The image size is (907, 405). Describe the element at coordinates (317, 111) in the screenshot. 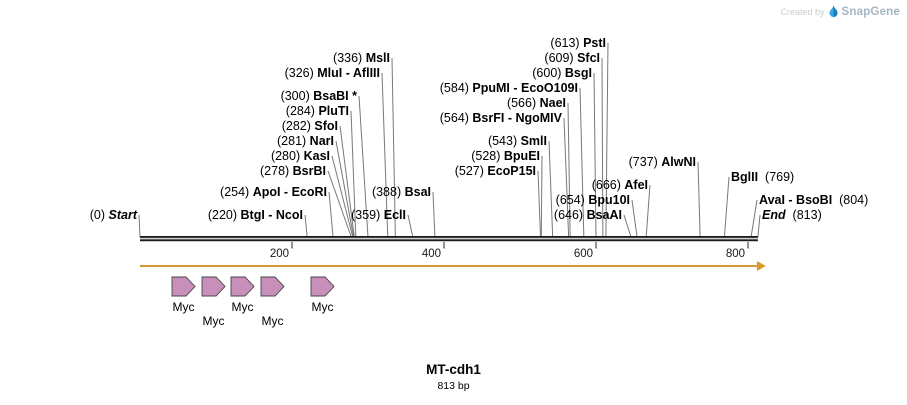

I see `enzyme-site-label-pluti: (284) PluTI` at that location.